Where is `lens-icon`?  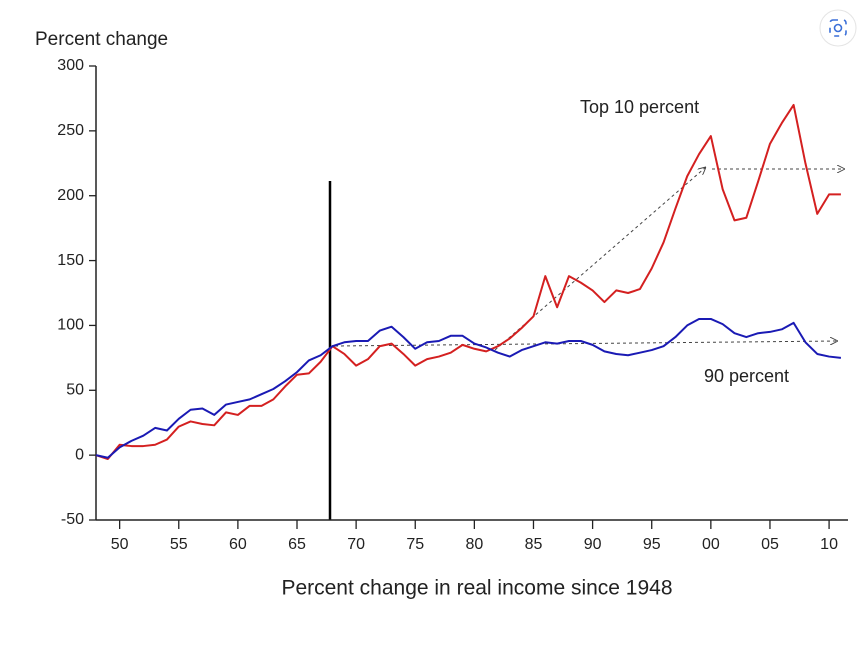
lens-icon is located at coordinates (838, 28).